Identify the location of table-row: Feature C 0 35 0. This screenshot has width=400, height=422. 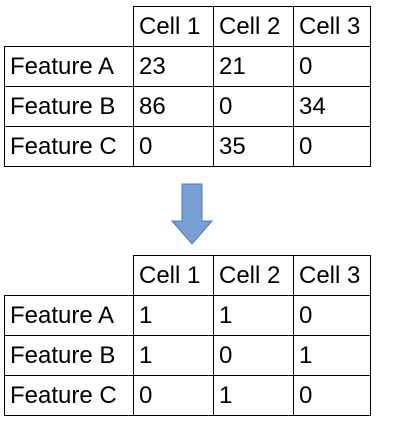
(187, 146).